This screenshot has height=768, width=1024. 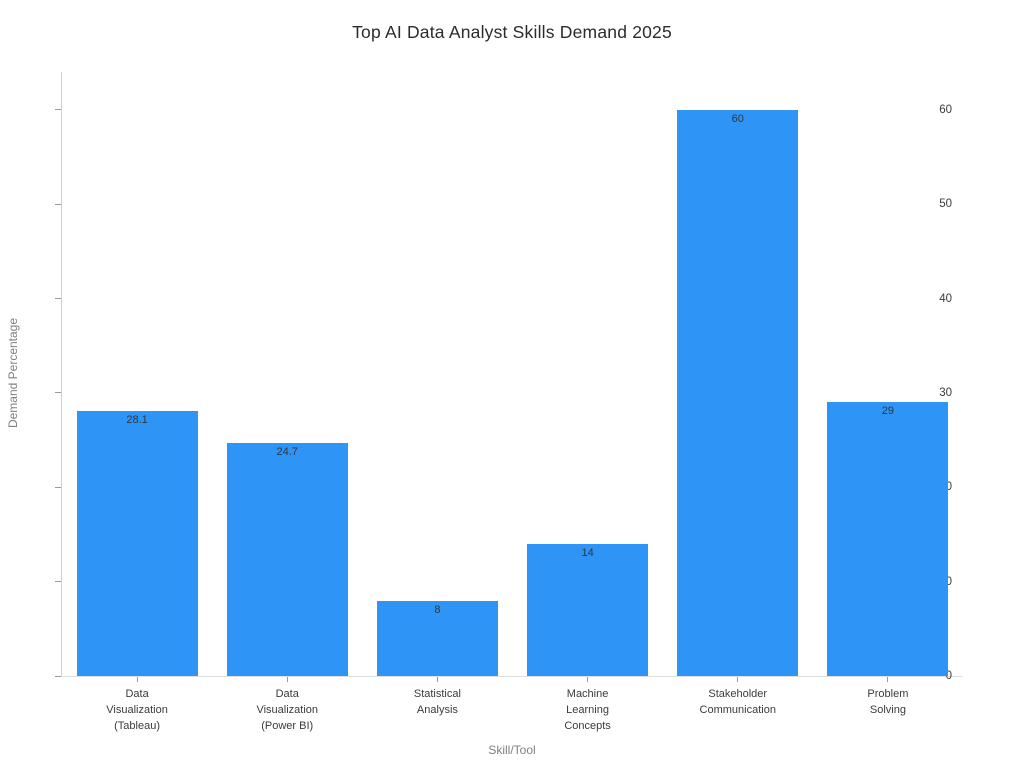 I want to click on bar-value-label: 28.1, so click(x=137, y=419).